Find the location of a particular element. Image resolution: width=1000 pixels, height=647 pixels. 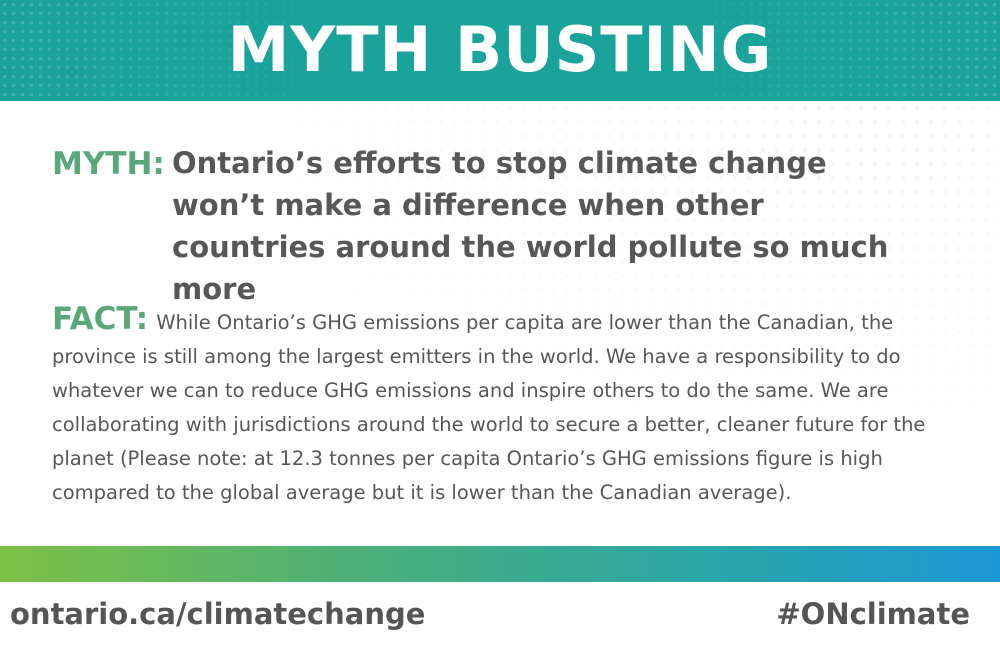

page-title: MYTH BUSTING is located at coordinates (500, 49).